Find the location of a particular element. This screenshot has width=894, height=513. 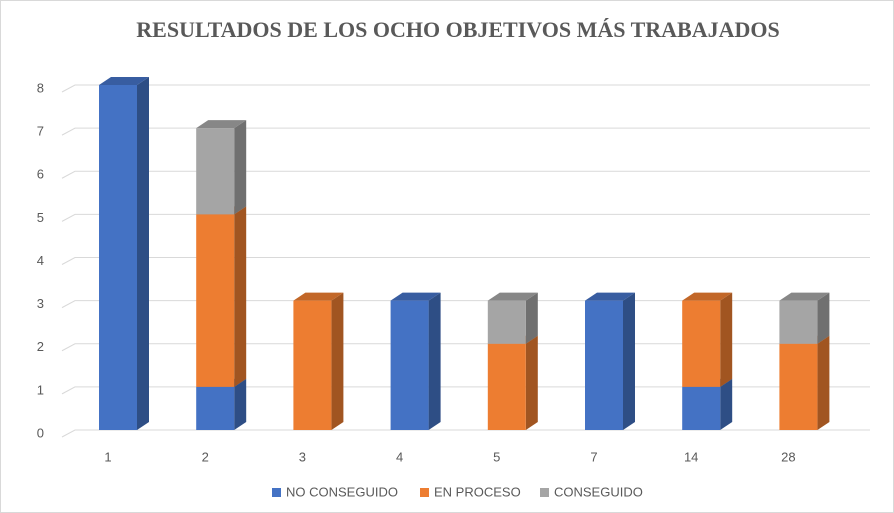

x-tick-label: 28 is located at coordinates (788, 456).